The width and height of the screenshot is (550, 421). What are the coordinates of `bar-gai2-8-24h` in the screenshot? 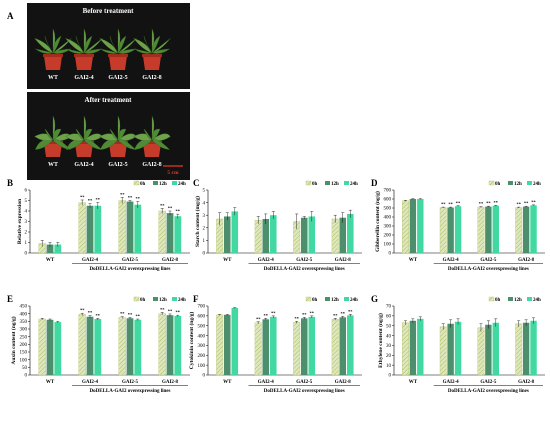 It's located at (178, 234).